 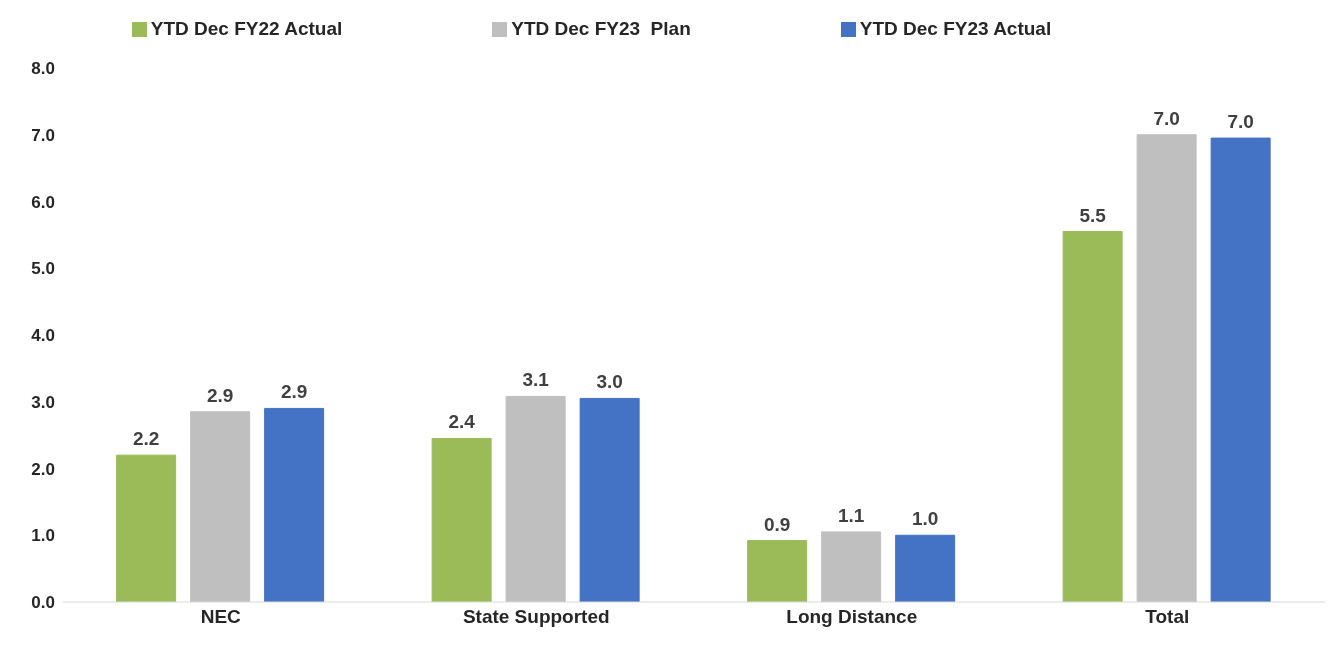 What do you see at coordinates (43, 402) in the screenshot?
I see `y-tick-label: 3.0` at bounding box center [43, 402].